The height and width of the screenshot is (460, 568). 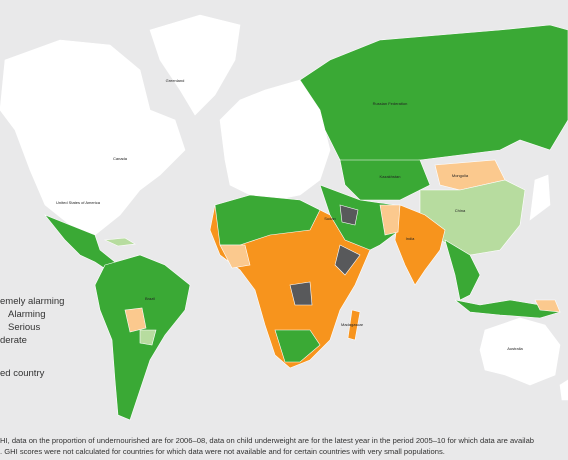 What do you see at coordinates (175, 80) in the screenshot?
I see `country-label: Greenland` at bounding box center [175, 80].